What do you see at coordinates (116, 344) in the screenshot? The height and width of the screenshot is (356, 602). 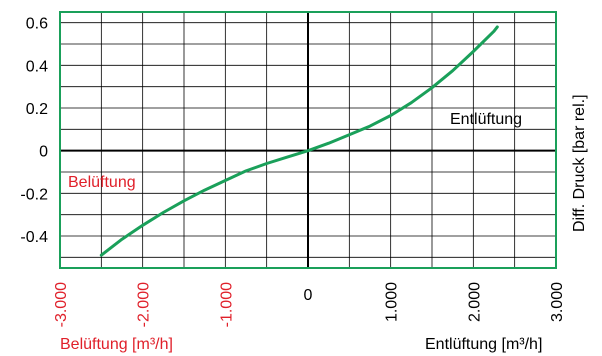 I see `x-axis-label-belueftung: Belüftung [m³/h]` at bounding box center [116, 344].